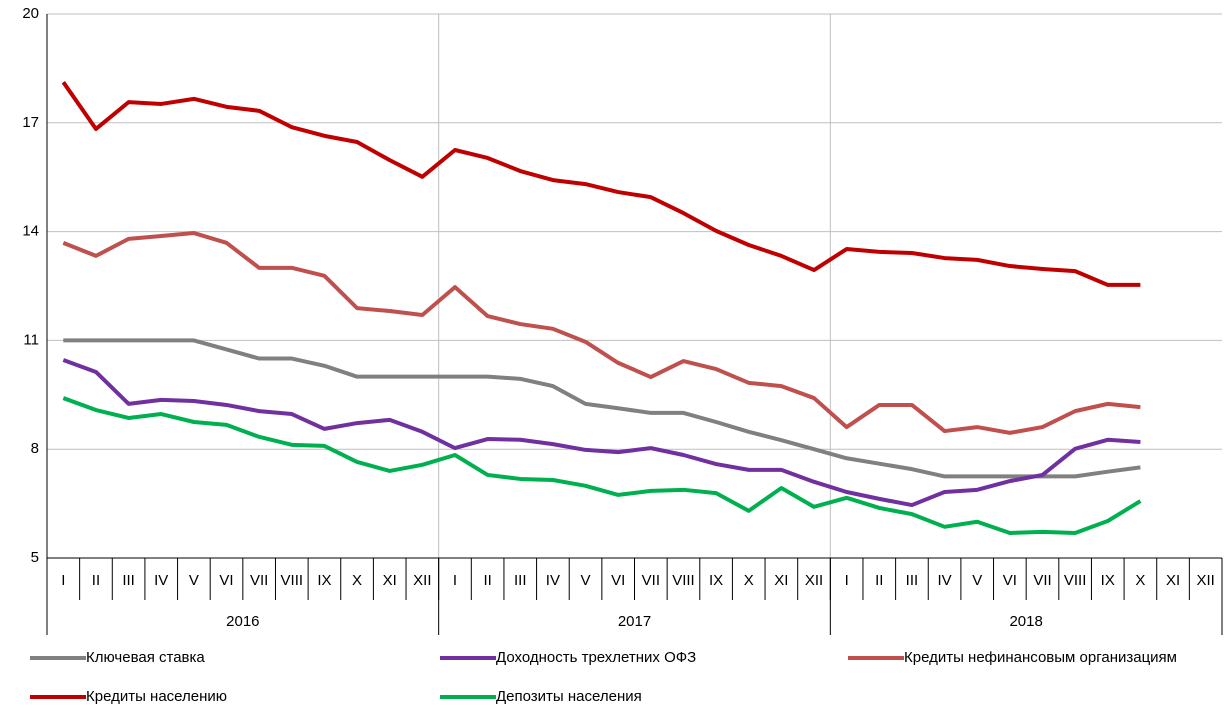  I want to click on y-tick-label: 17, so click(30, 122).